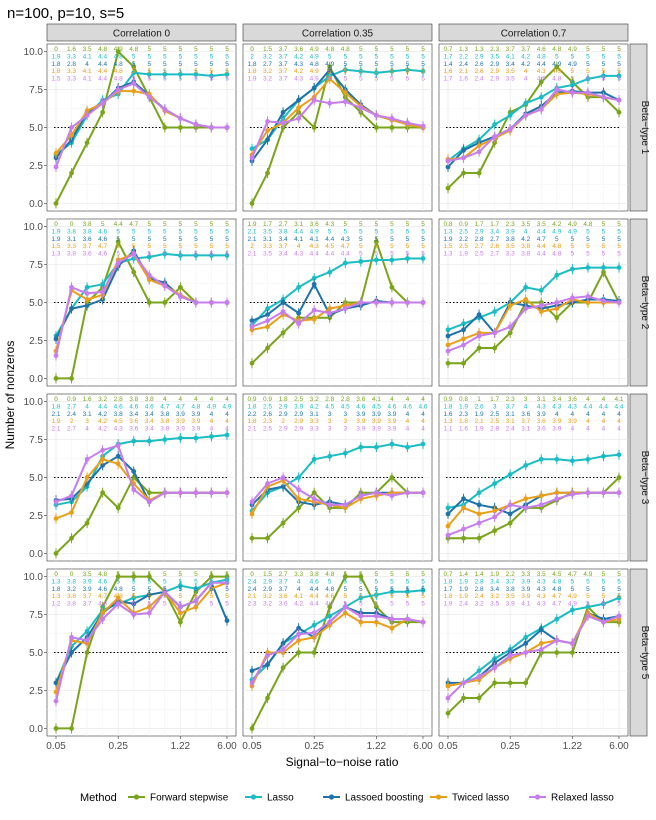 This screenshot has height=820, width=656. What do you see at coordinates (447, 246) in the screenshot?
I see `annotation-label: 1.5` at bounding box center [447, 246].